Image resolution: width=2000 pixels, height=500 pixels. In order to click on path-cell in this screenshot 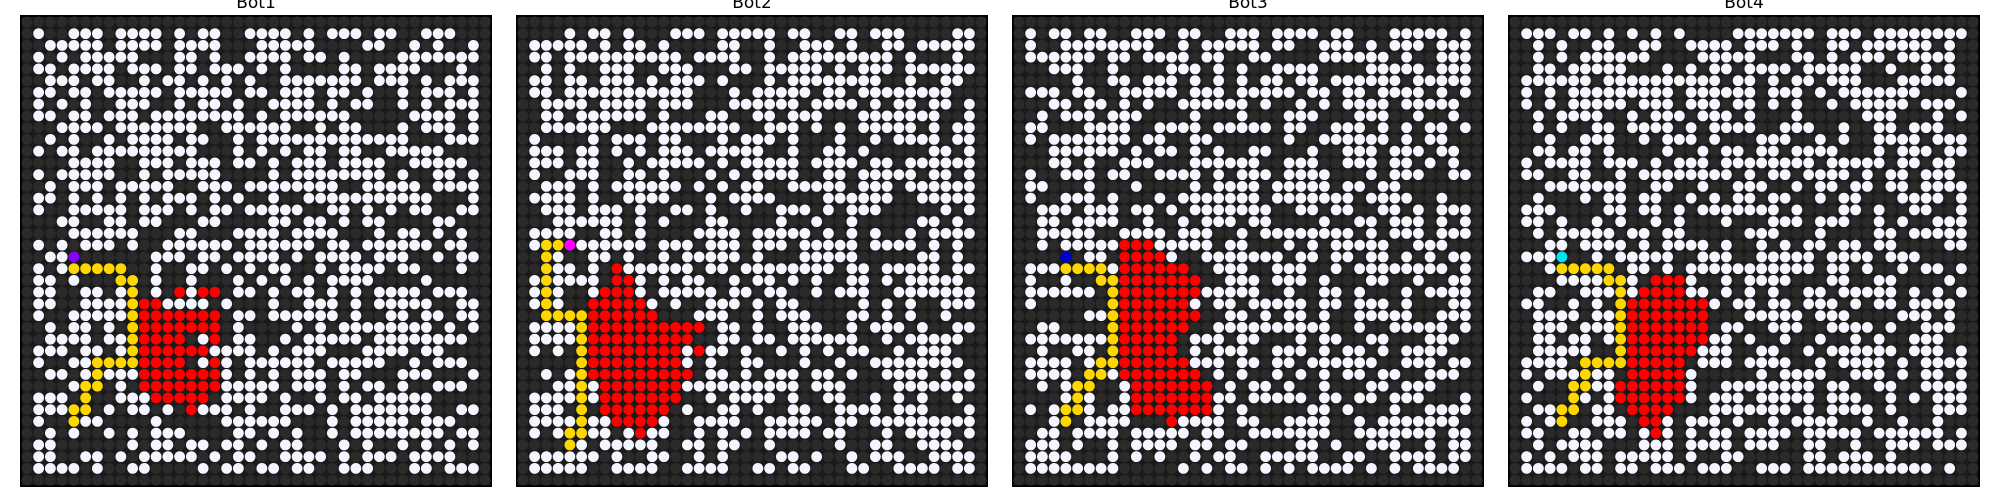, I will do `click(86, 269)`.